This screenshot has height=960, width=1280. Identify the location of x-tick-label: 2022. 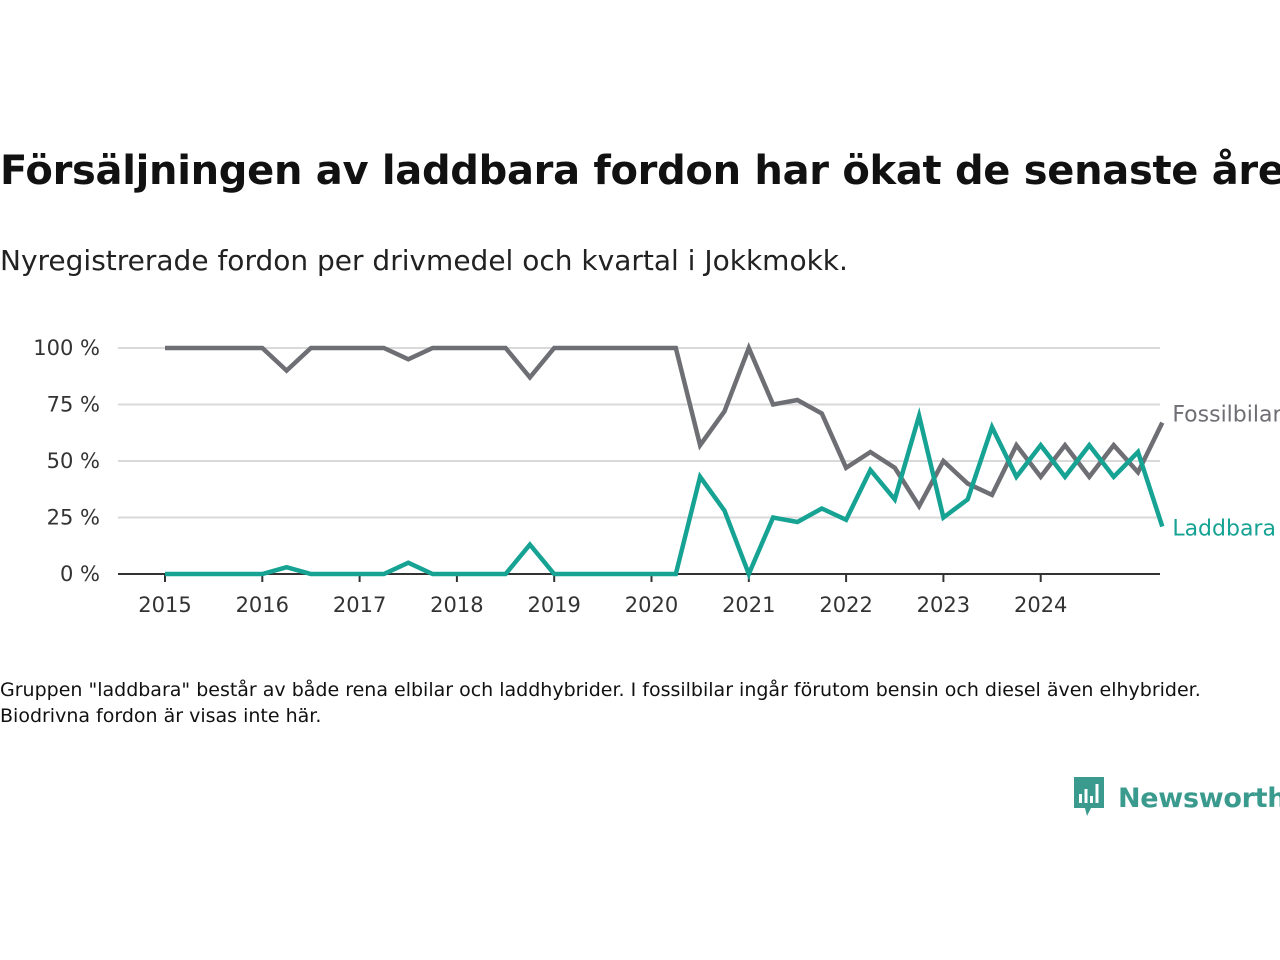
(845, 605).